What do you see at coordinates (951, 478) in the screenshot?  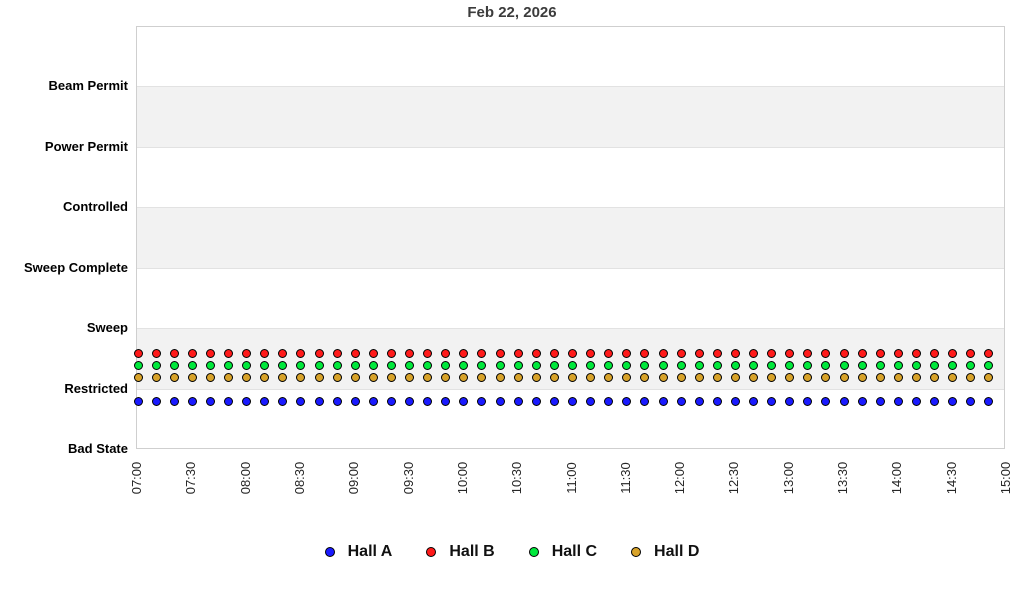 I see `x-tick-label: 14:30` at bounding box center [951, 478].